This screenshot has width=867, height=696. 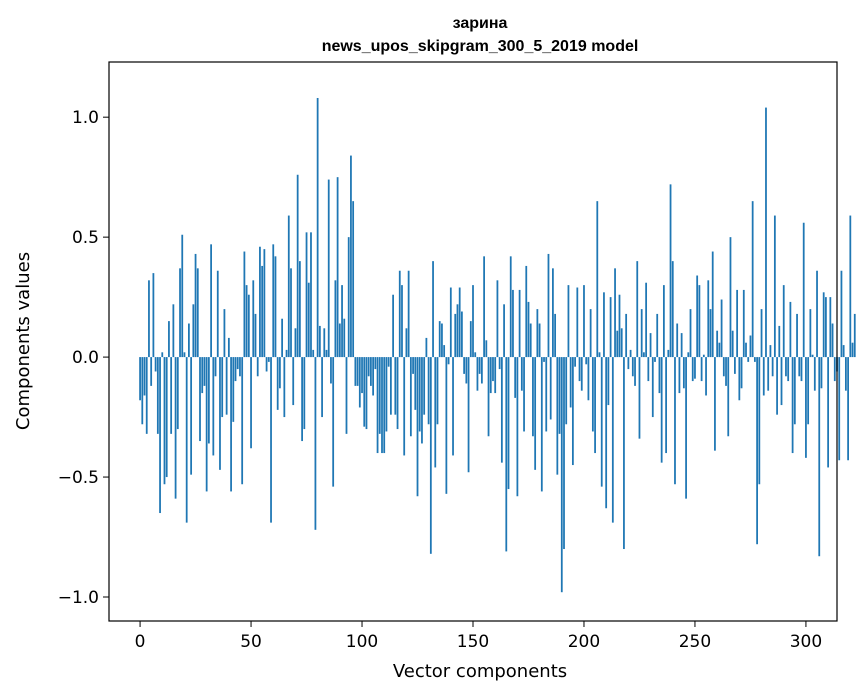 I want to click on y-axis-label: Components values, so click(x=23, y=341).